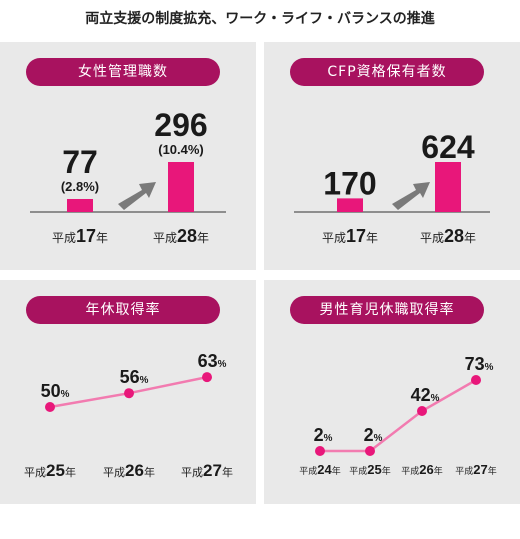  What do you see at coordinates (128, 415) in the screenshot?
I see `chart-annual-leave: 50% 平成25年 56% 平成26年 63% 平成27年` at bounding box center [128, 415].